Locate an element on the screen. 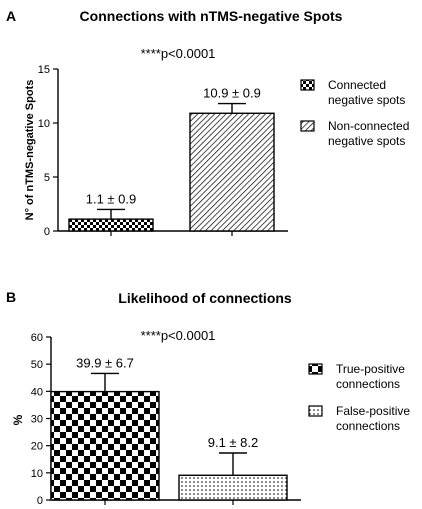 Image resolution: width=422 pixels, height=509 pixels. y-tick-label: 40 is located at coordinates (37, 392).